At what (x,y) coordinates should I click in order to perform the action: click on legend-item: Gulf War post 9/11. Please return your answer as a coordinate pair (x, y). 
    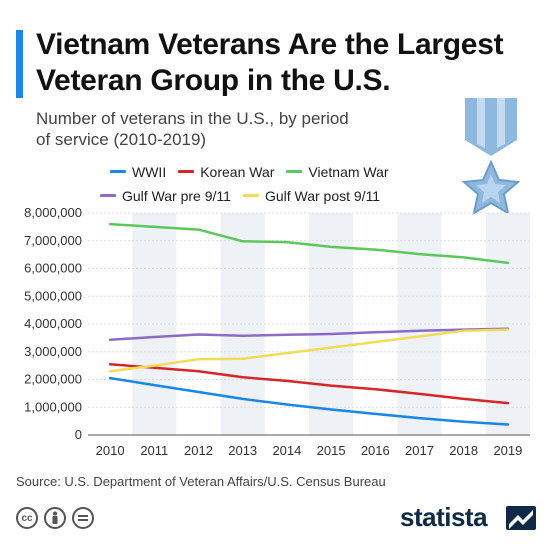
    Looking at the image, I should click on (311, 195).